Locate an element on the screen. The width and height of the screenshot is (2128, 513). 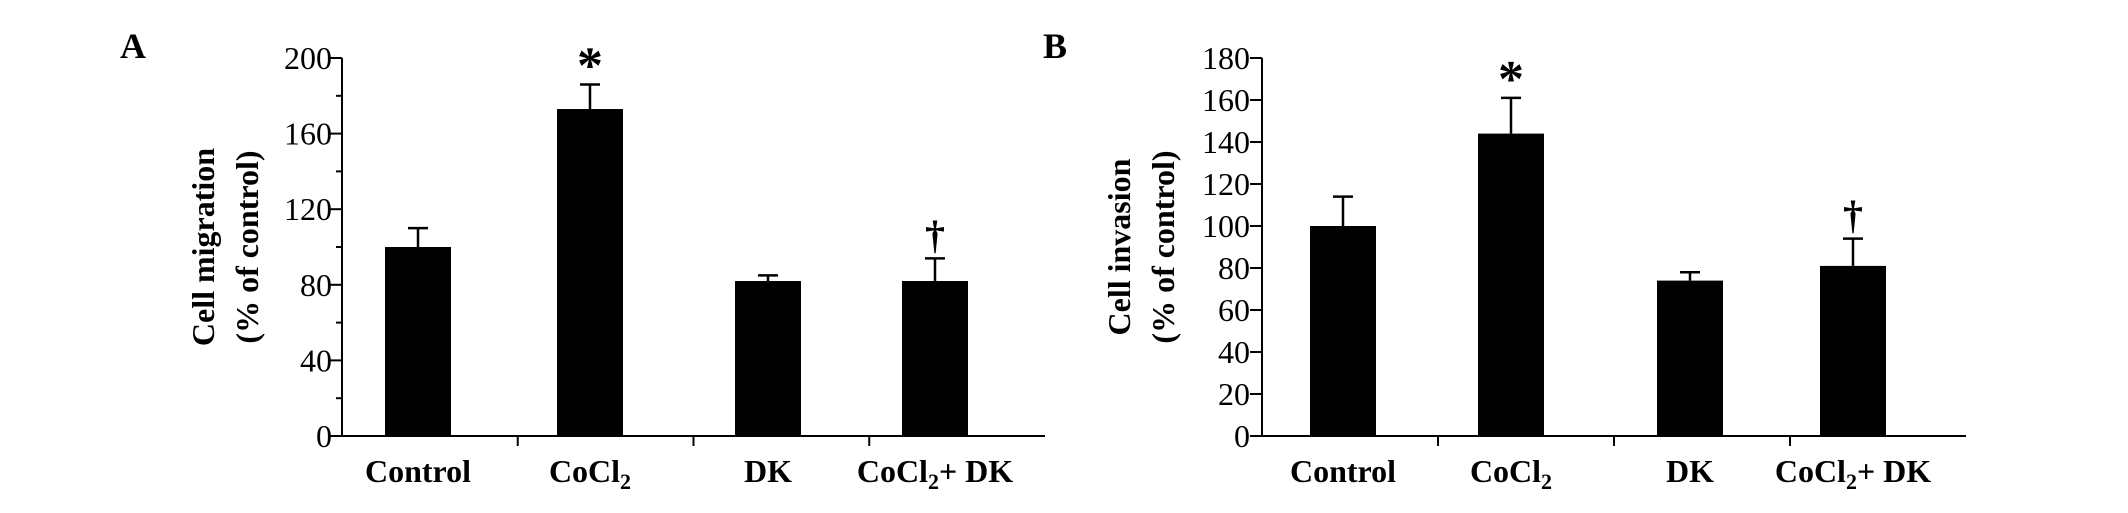
y-axis-label: Cell invasion is located at coordinates (1119, 246).